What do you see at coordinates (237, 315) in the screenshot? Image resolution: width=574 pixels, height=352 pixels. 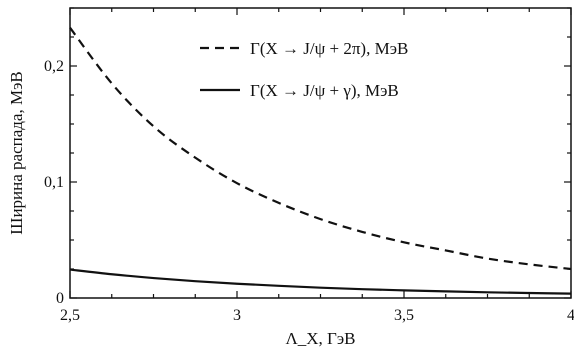 I see `x-tick-label: 3` at bounding box center [237, 315].